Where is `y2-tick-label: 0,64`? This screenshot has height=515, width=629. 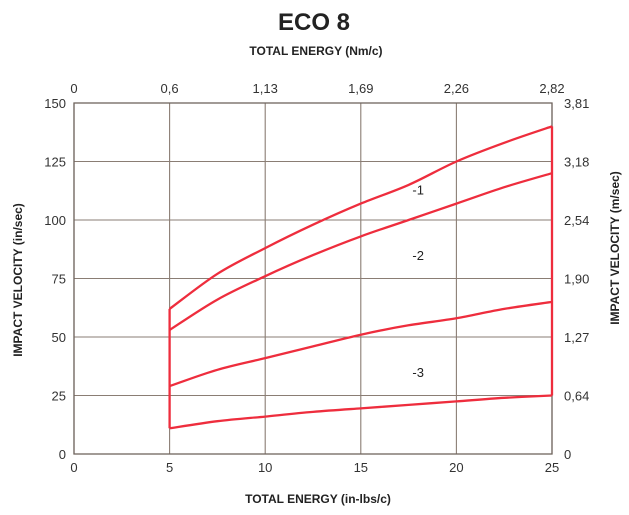
y2-tick-label: 0,64 is located at coordinates (576, 396).